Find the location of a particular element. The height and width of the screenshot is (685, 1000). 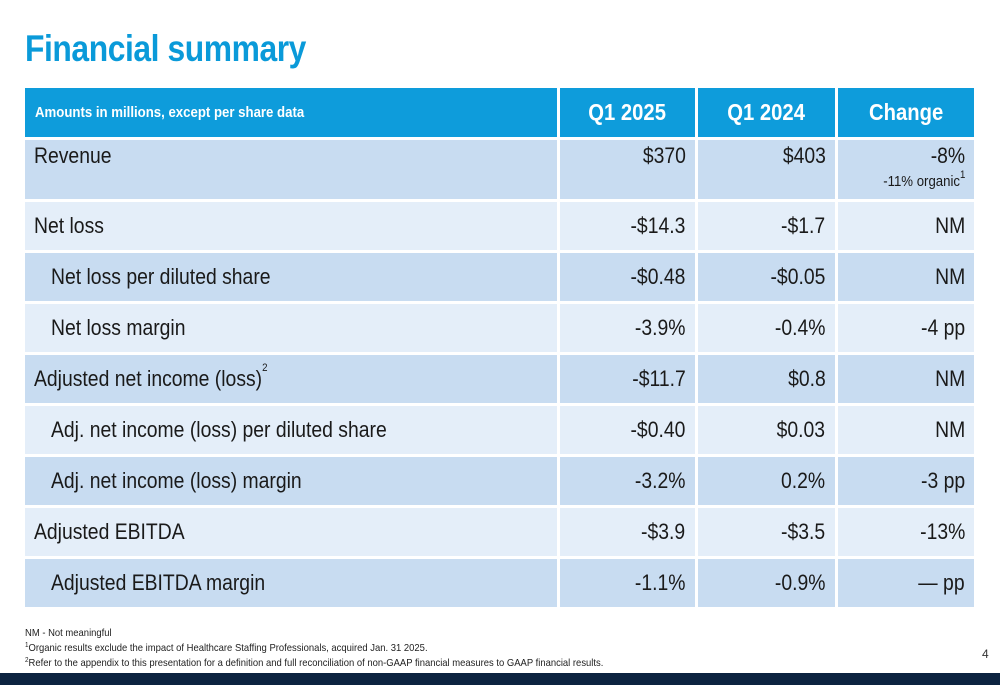

cell-q1-2025: -3.2% is located at coordinates (628, 481).